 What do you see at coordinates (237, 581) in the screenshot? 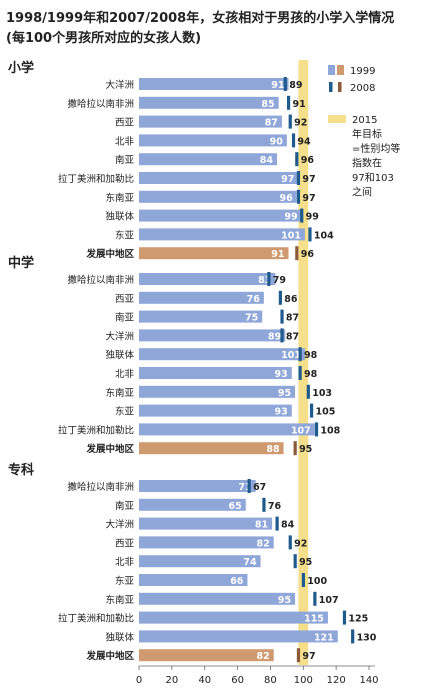
I see `value-label-1999: 66` at bounding box center [237, 581].